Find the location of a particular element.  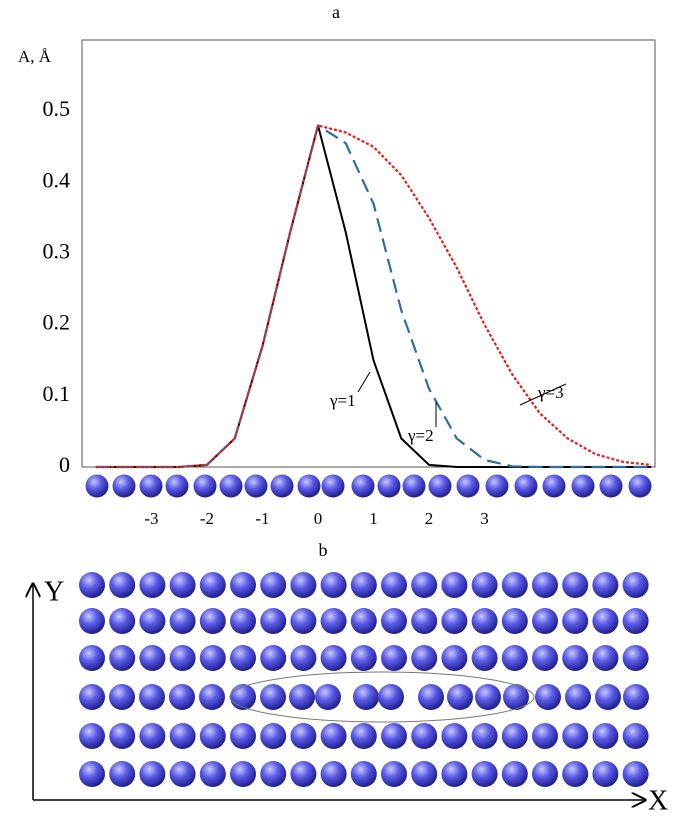

series-label: γ=1 is located at coordinates (342, 400).